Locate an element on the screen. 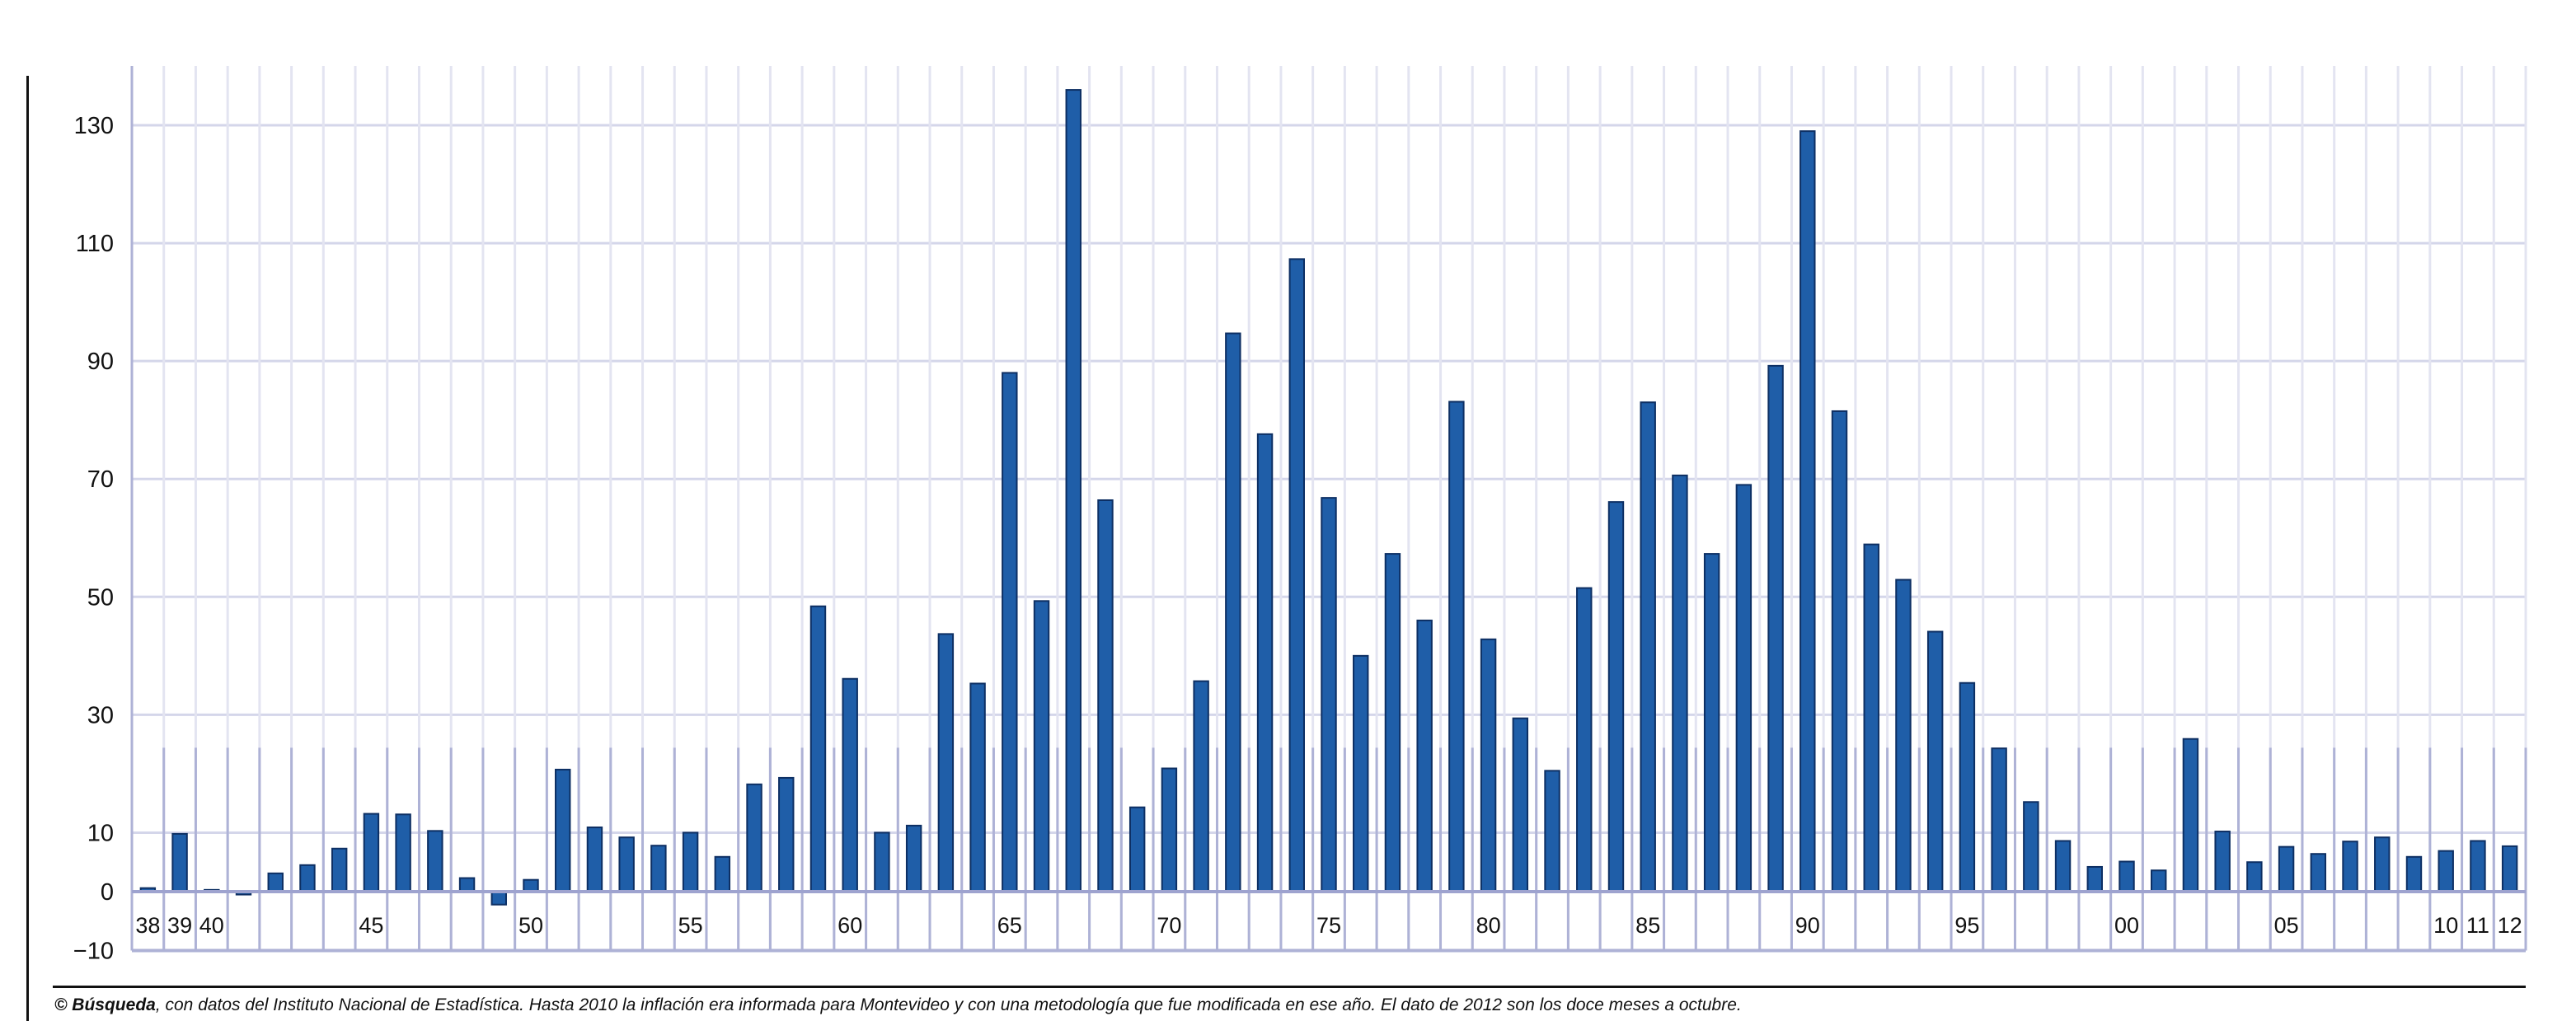 Image resolution: width=2576 pixels, height=1021 pixels. x-tick-label: 60 is located at coordinates (850, 926).